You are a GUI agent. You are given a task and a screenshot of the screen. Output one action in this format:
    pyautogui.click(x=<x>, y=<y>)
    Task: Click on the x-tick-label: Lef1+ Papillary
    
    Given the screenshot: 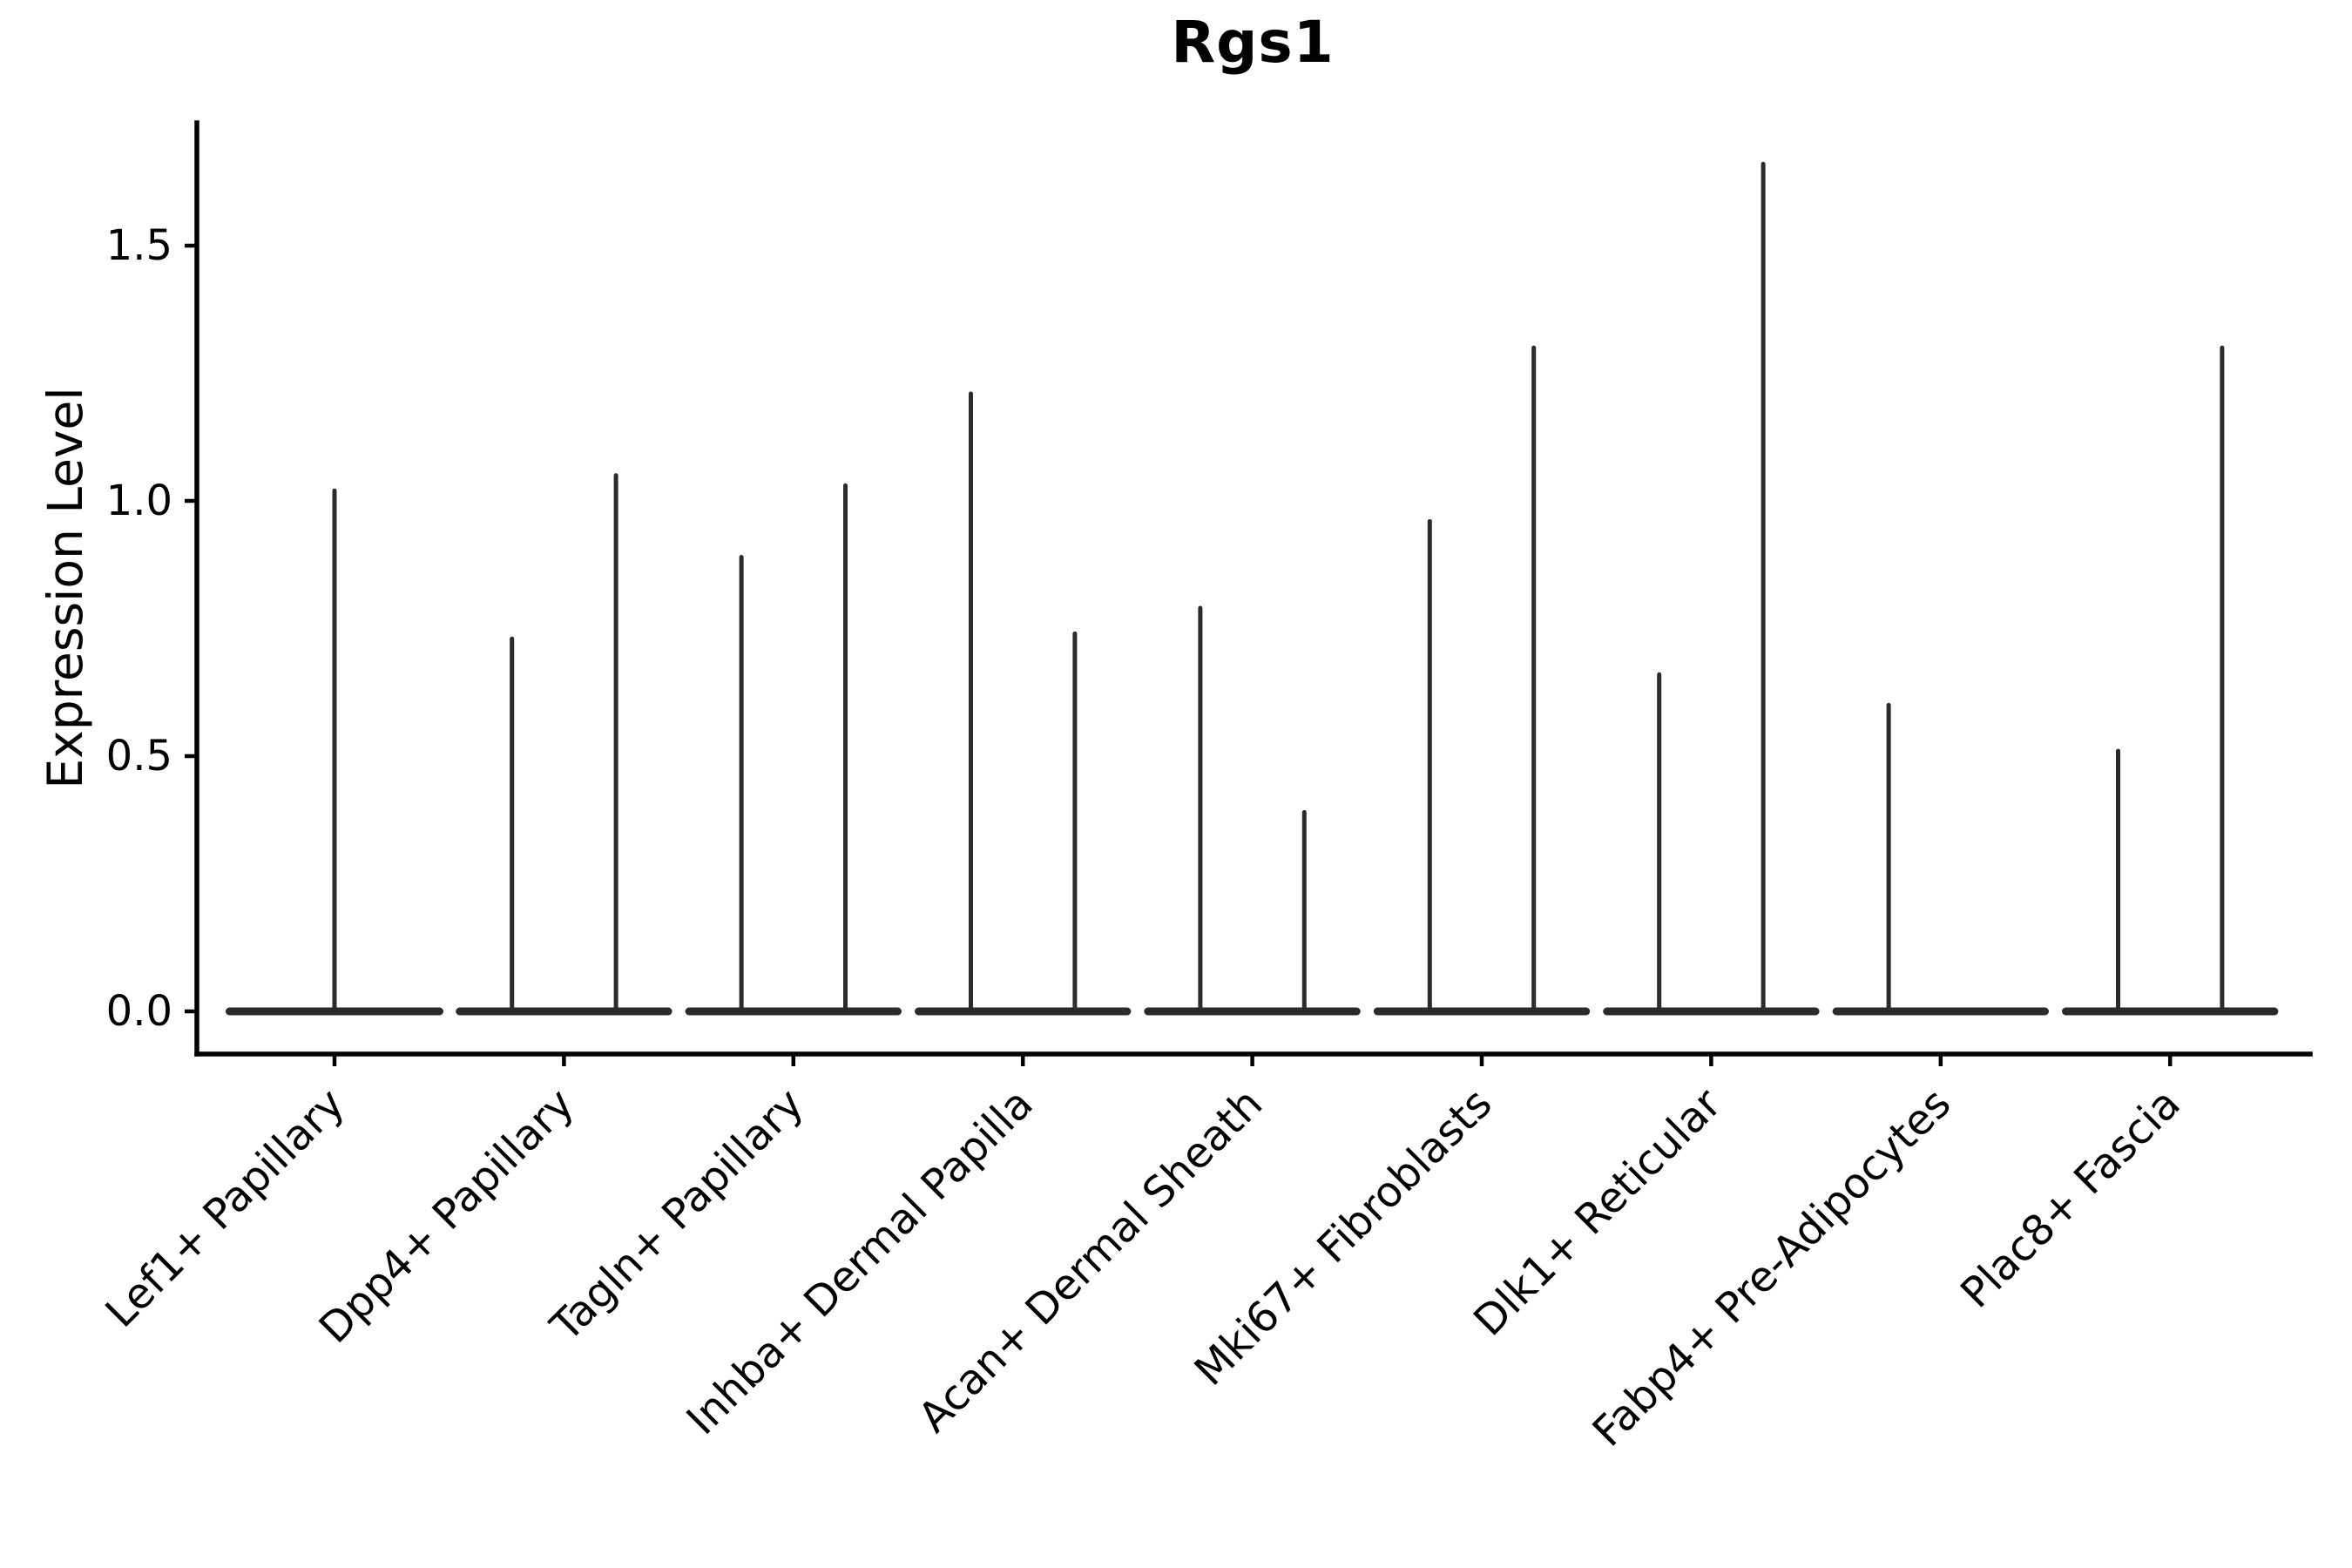 What is the action you would take?
    pyautogui.click(x=226, y=1208)
    